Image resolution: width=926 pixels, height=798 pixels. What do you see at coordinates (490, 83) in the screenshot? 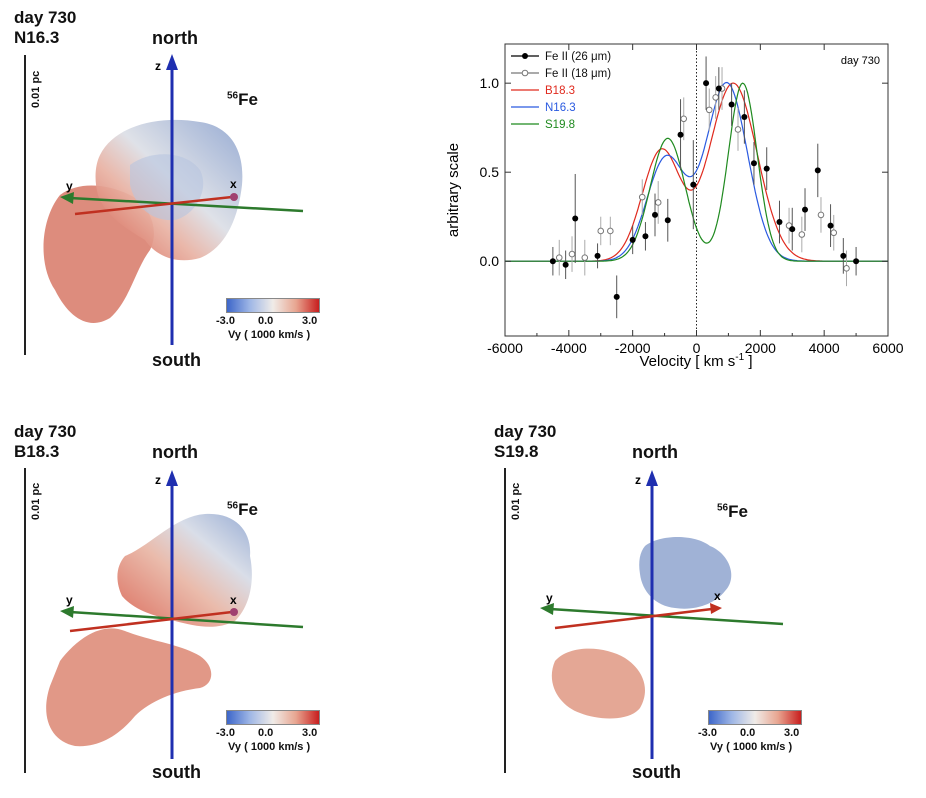
I see `y-tick-label: 1.0` at bounding box center [490, 83].